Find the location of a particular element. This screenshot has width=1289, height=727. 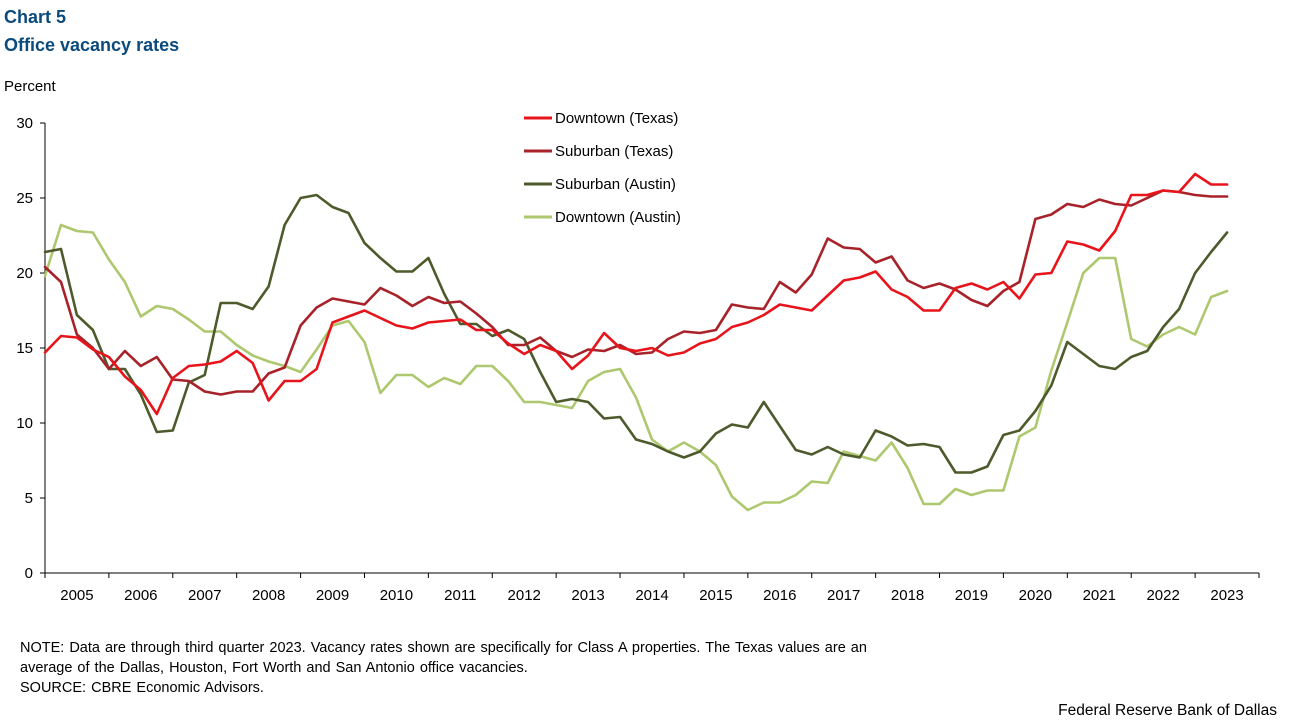

x-tick-label: 2005 is located at coordinates (76, 595).